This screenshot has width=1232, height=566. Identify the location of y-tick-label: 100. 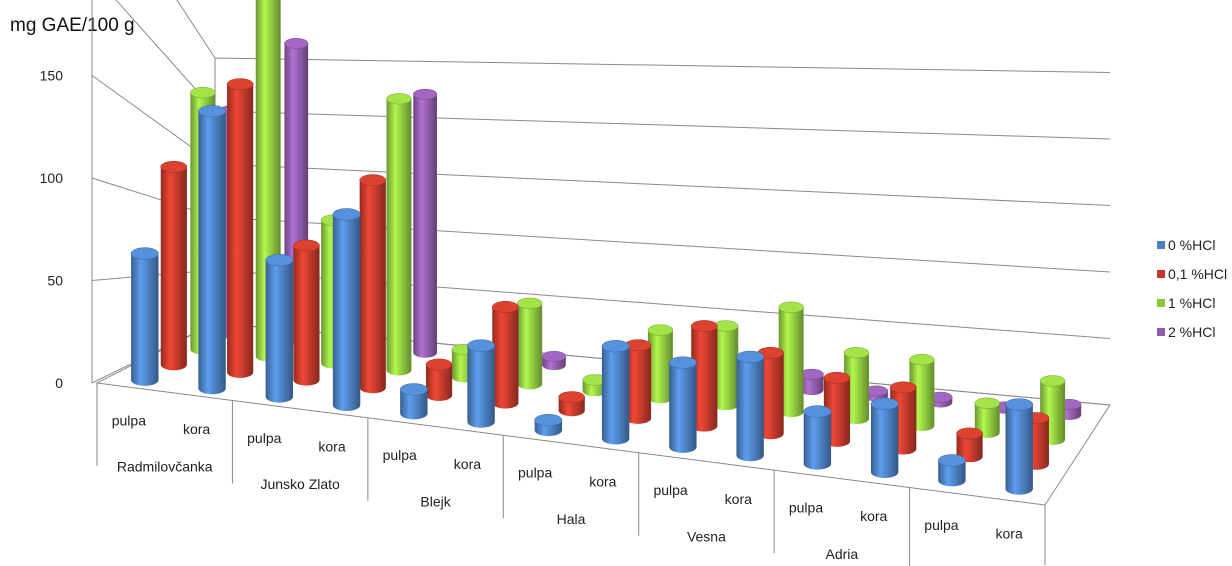
(52, 178).